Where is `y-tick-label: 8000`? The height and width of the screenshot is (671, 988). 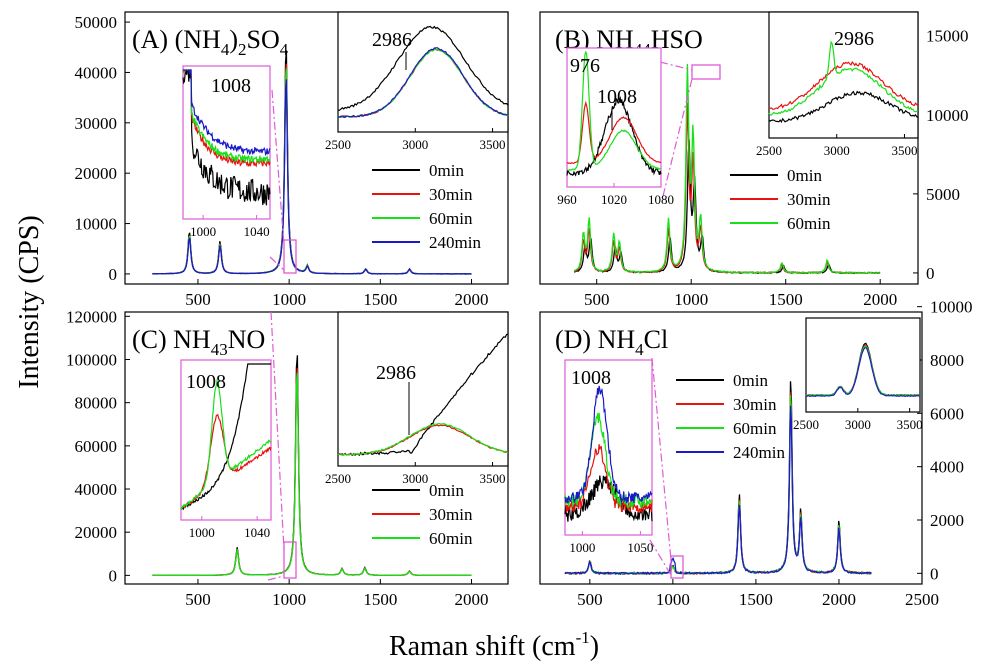 y-tick-label: 8000 is located at coordinates (947, 360).